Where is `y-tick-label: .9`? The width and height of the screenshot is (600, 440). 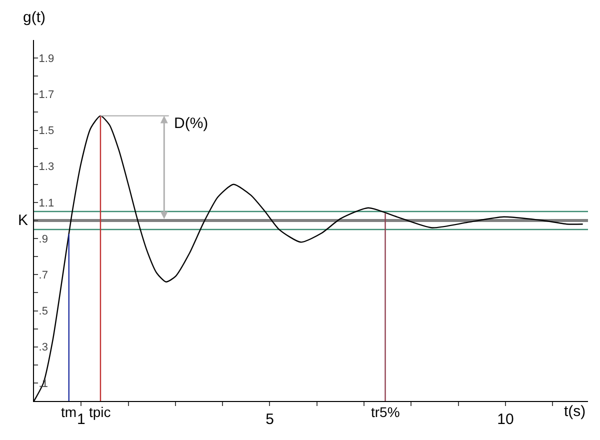 y-tick-label: .9 is located at coordinates (43, 239).